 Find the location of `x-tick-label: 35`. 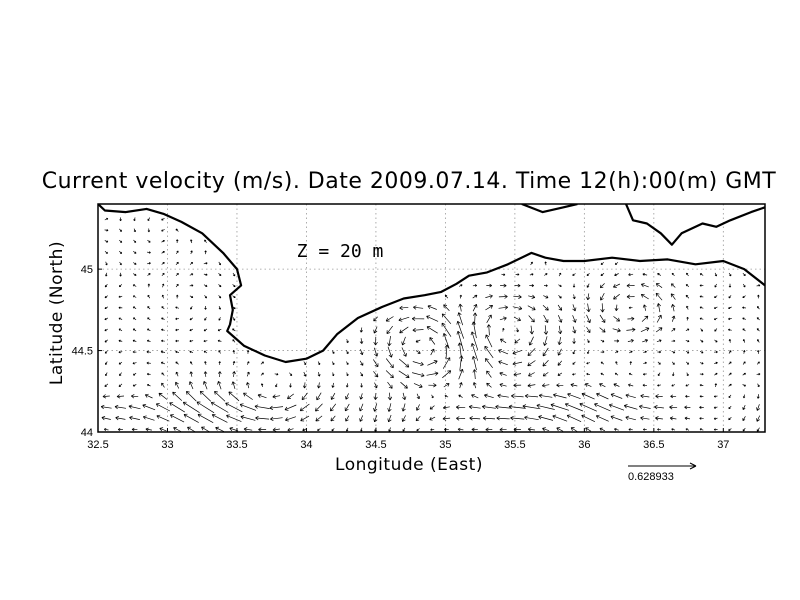

x-tick-label: 35 is located at coordinates (445, 445).